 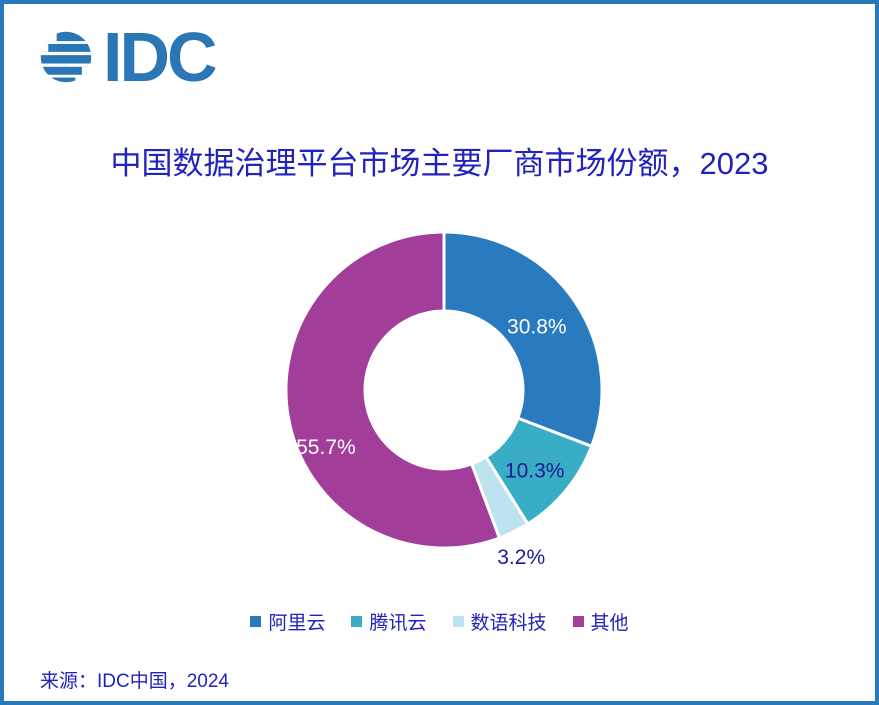 What do you see at coordinates (535, 471) in the screenshot?
I see `slice-label-1: 10.3%` at bounding box center [535, 471].